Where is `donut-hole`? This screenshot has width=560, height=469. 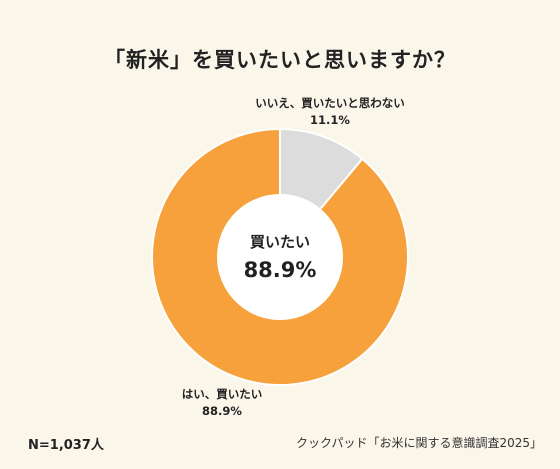
donut-hole is located at coordinates (280, 257).